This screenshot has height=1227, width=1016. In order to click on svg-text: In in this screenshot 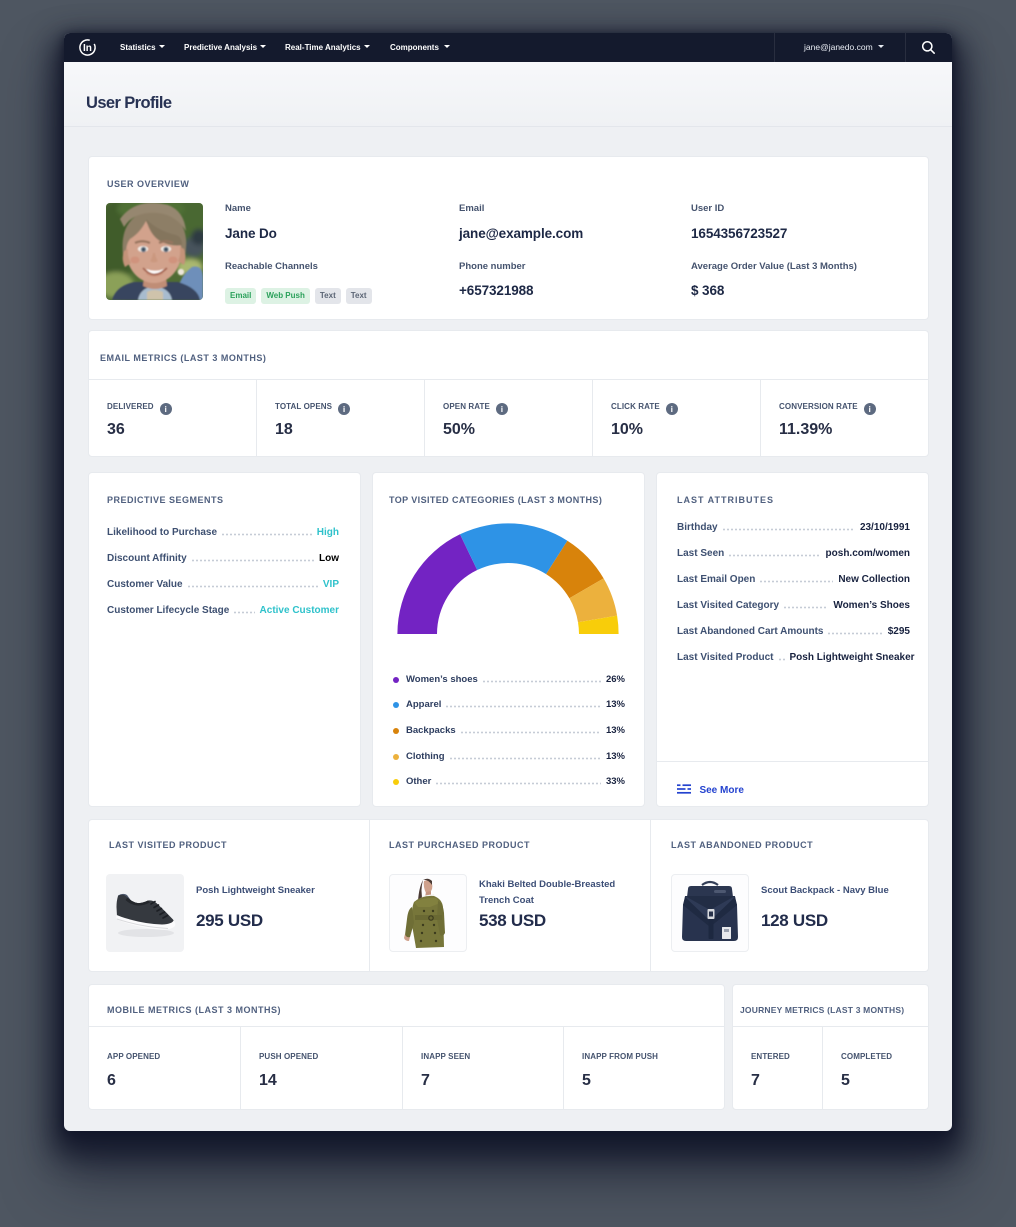, I will do `click(87, 48)`.